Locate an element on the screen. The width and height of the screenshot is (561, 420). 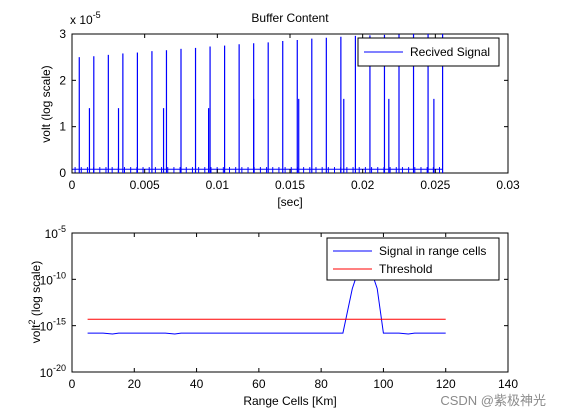
chart-title: Buffer Content is located at coordinates (290, 18).